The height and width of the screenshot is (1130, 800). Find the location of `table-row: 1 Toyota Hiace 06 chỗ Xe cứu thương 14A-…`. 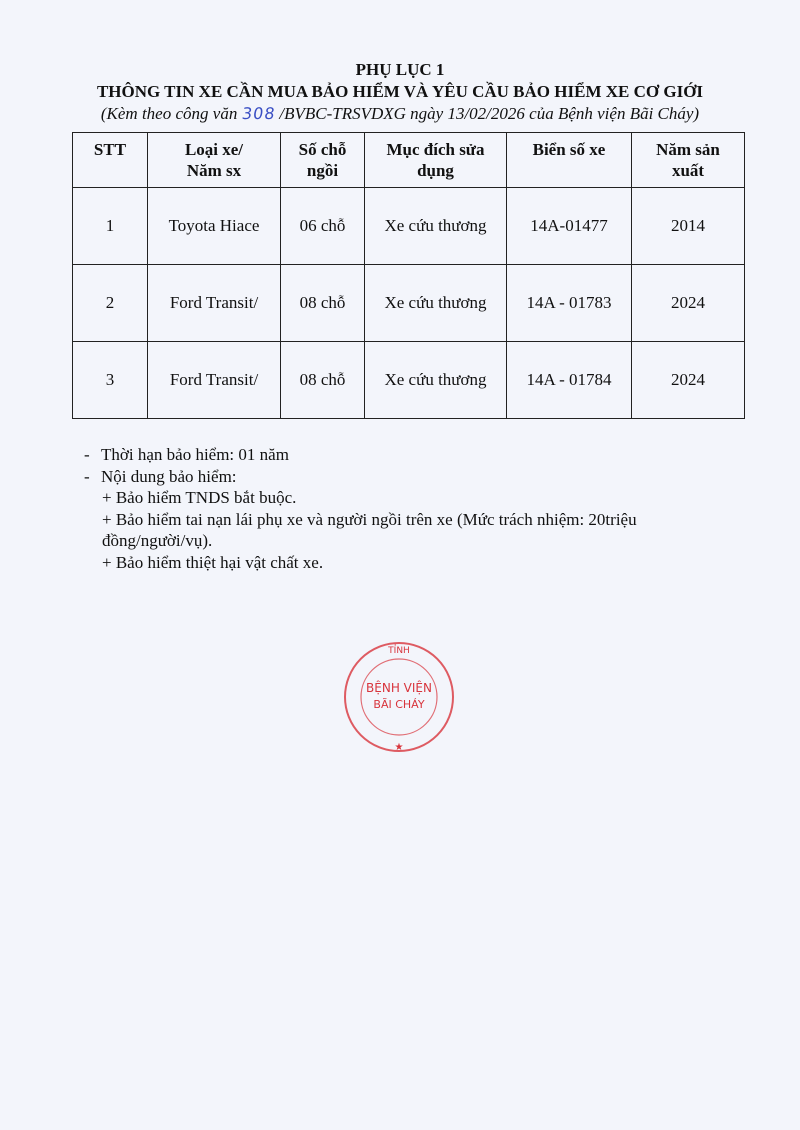

table-row: 1 Toyota Hiace 06 chỗ Xe cứu thương 14A-… is located at coordinates (408, 226).